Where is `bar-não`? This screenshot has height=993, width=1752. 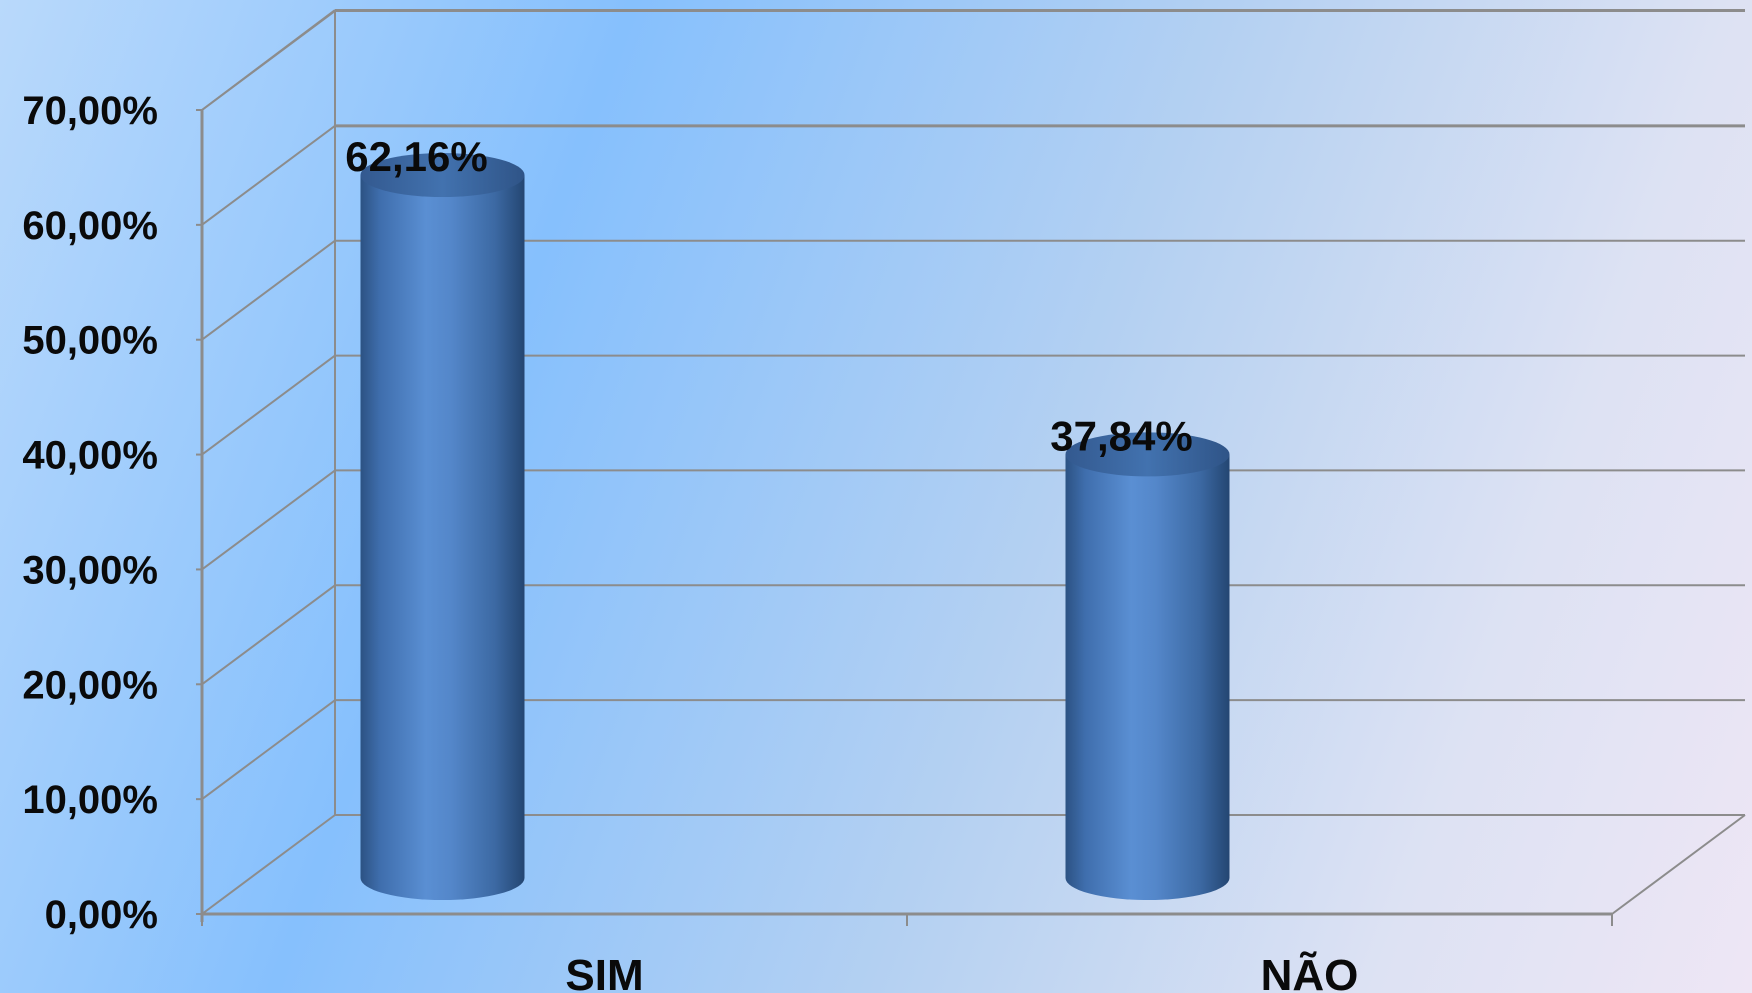 bar-não is located at coordinates (1147, 666).